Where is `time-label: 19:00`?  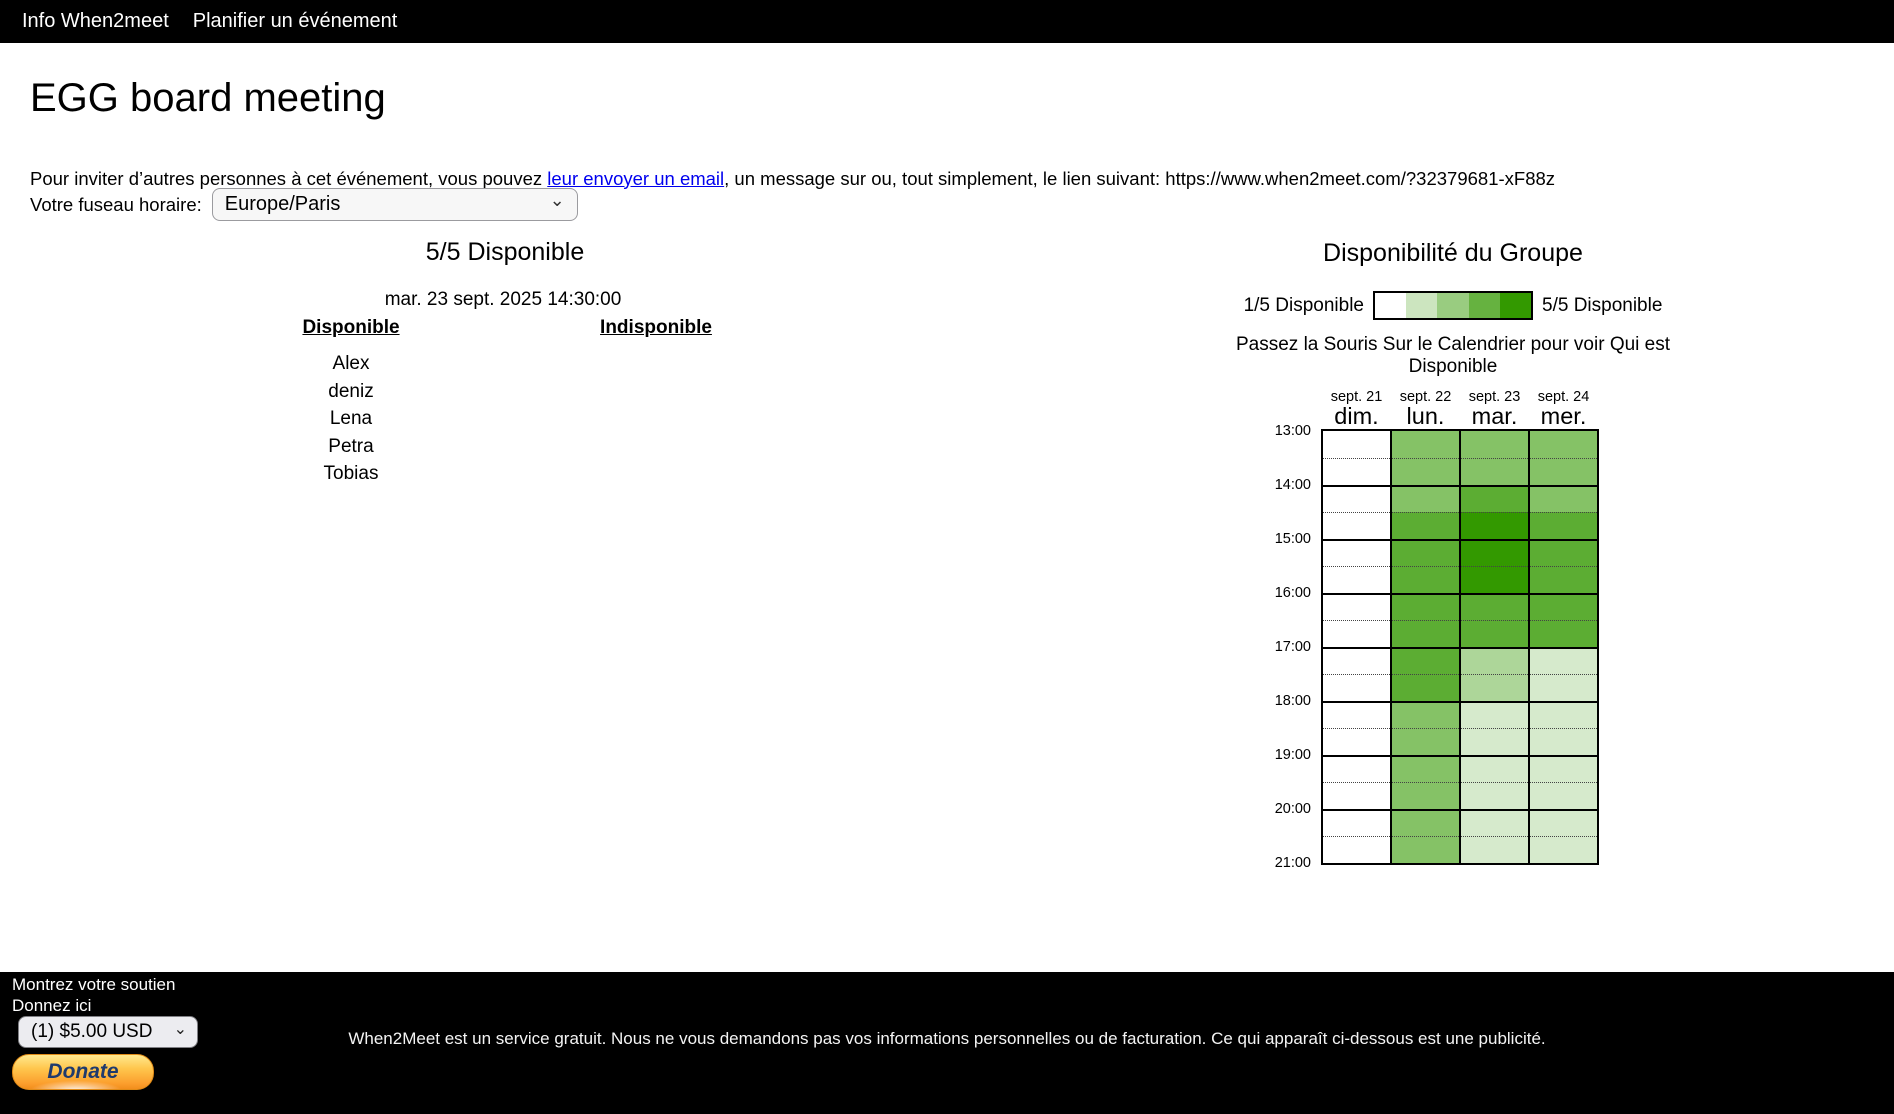
time-label: 19:00 is located at coordinates (1292, 755).